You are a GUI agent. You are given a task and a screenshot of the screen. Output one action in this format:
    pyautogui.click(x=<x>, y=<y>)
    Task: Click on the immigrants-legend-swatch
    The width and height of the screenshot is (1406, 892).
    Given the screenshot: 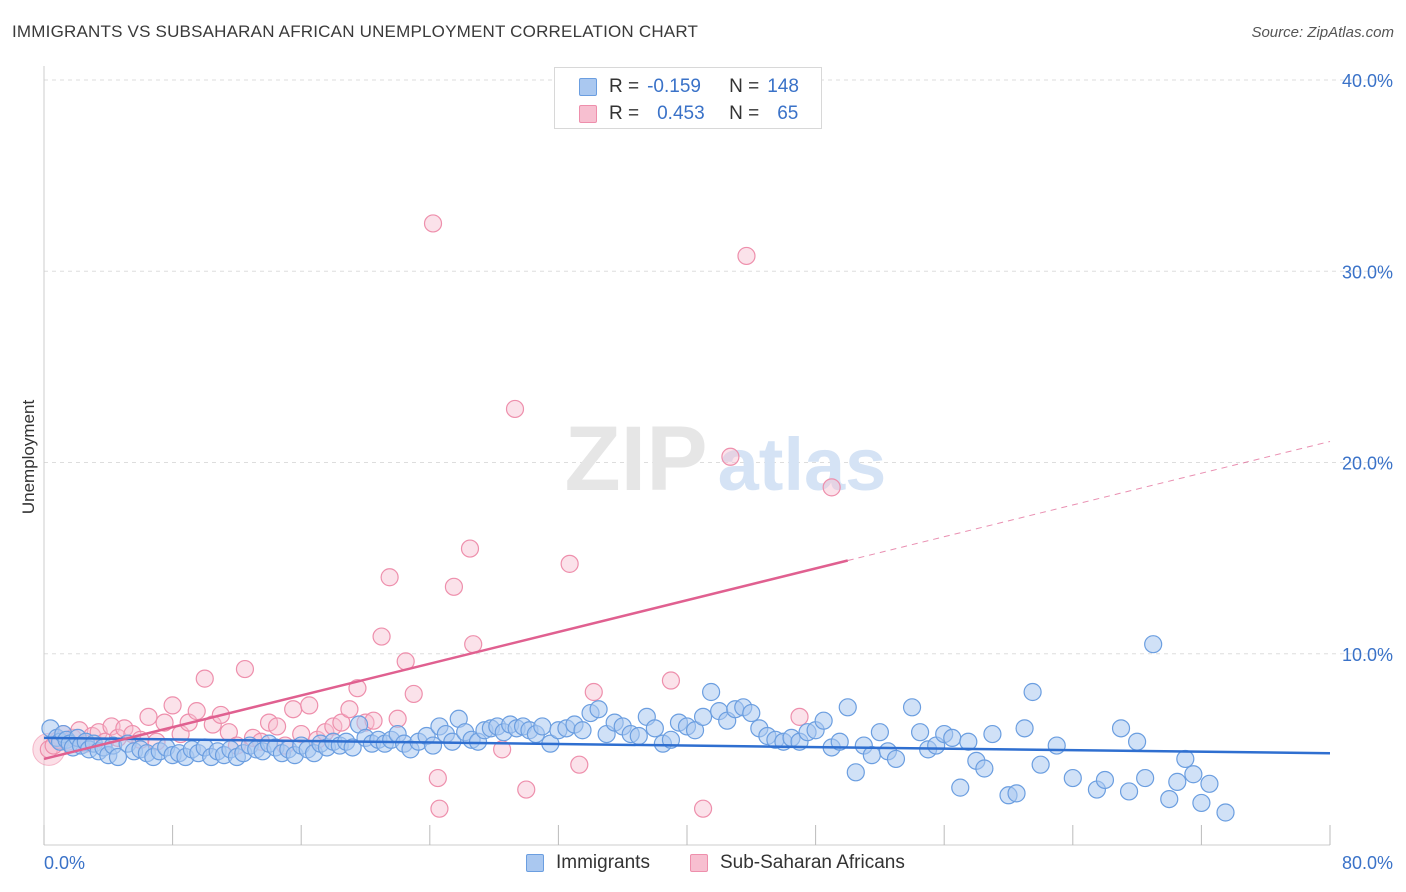 What is the action you would take?
    pyautogui.click(x=535, y=863)
    